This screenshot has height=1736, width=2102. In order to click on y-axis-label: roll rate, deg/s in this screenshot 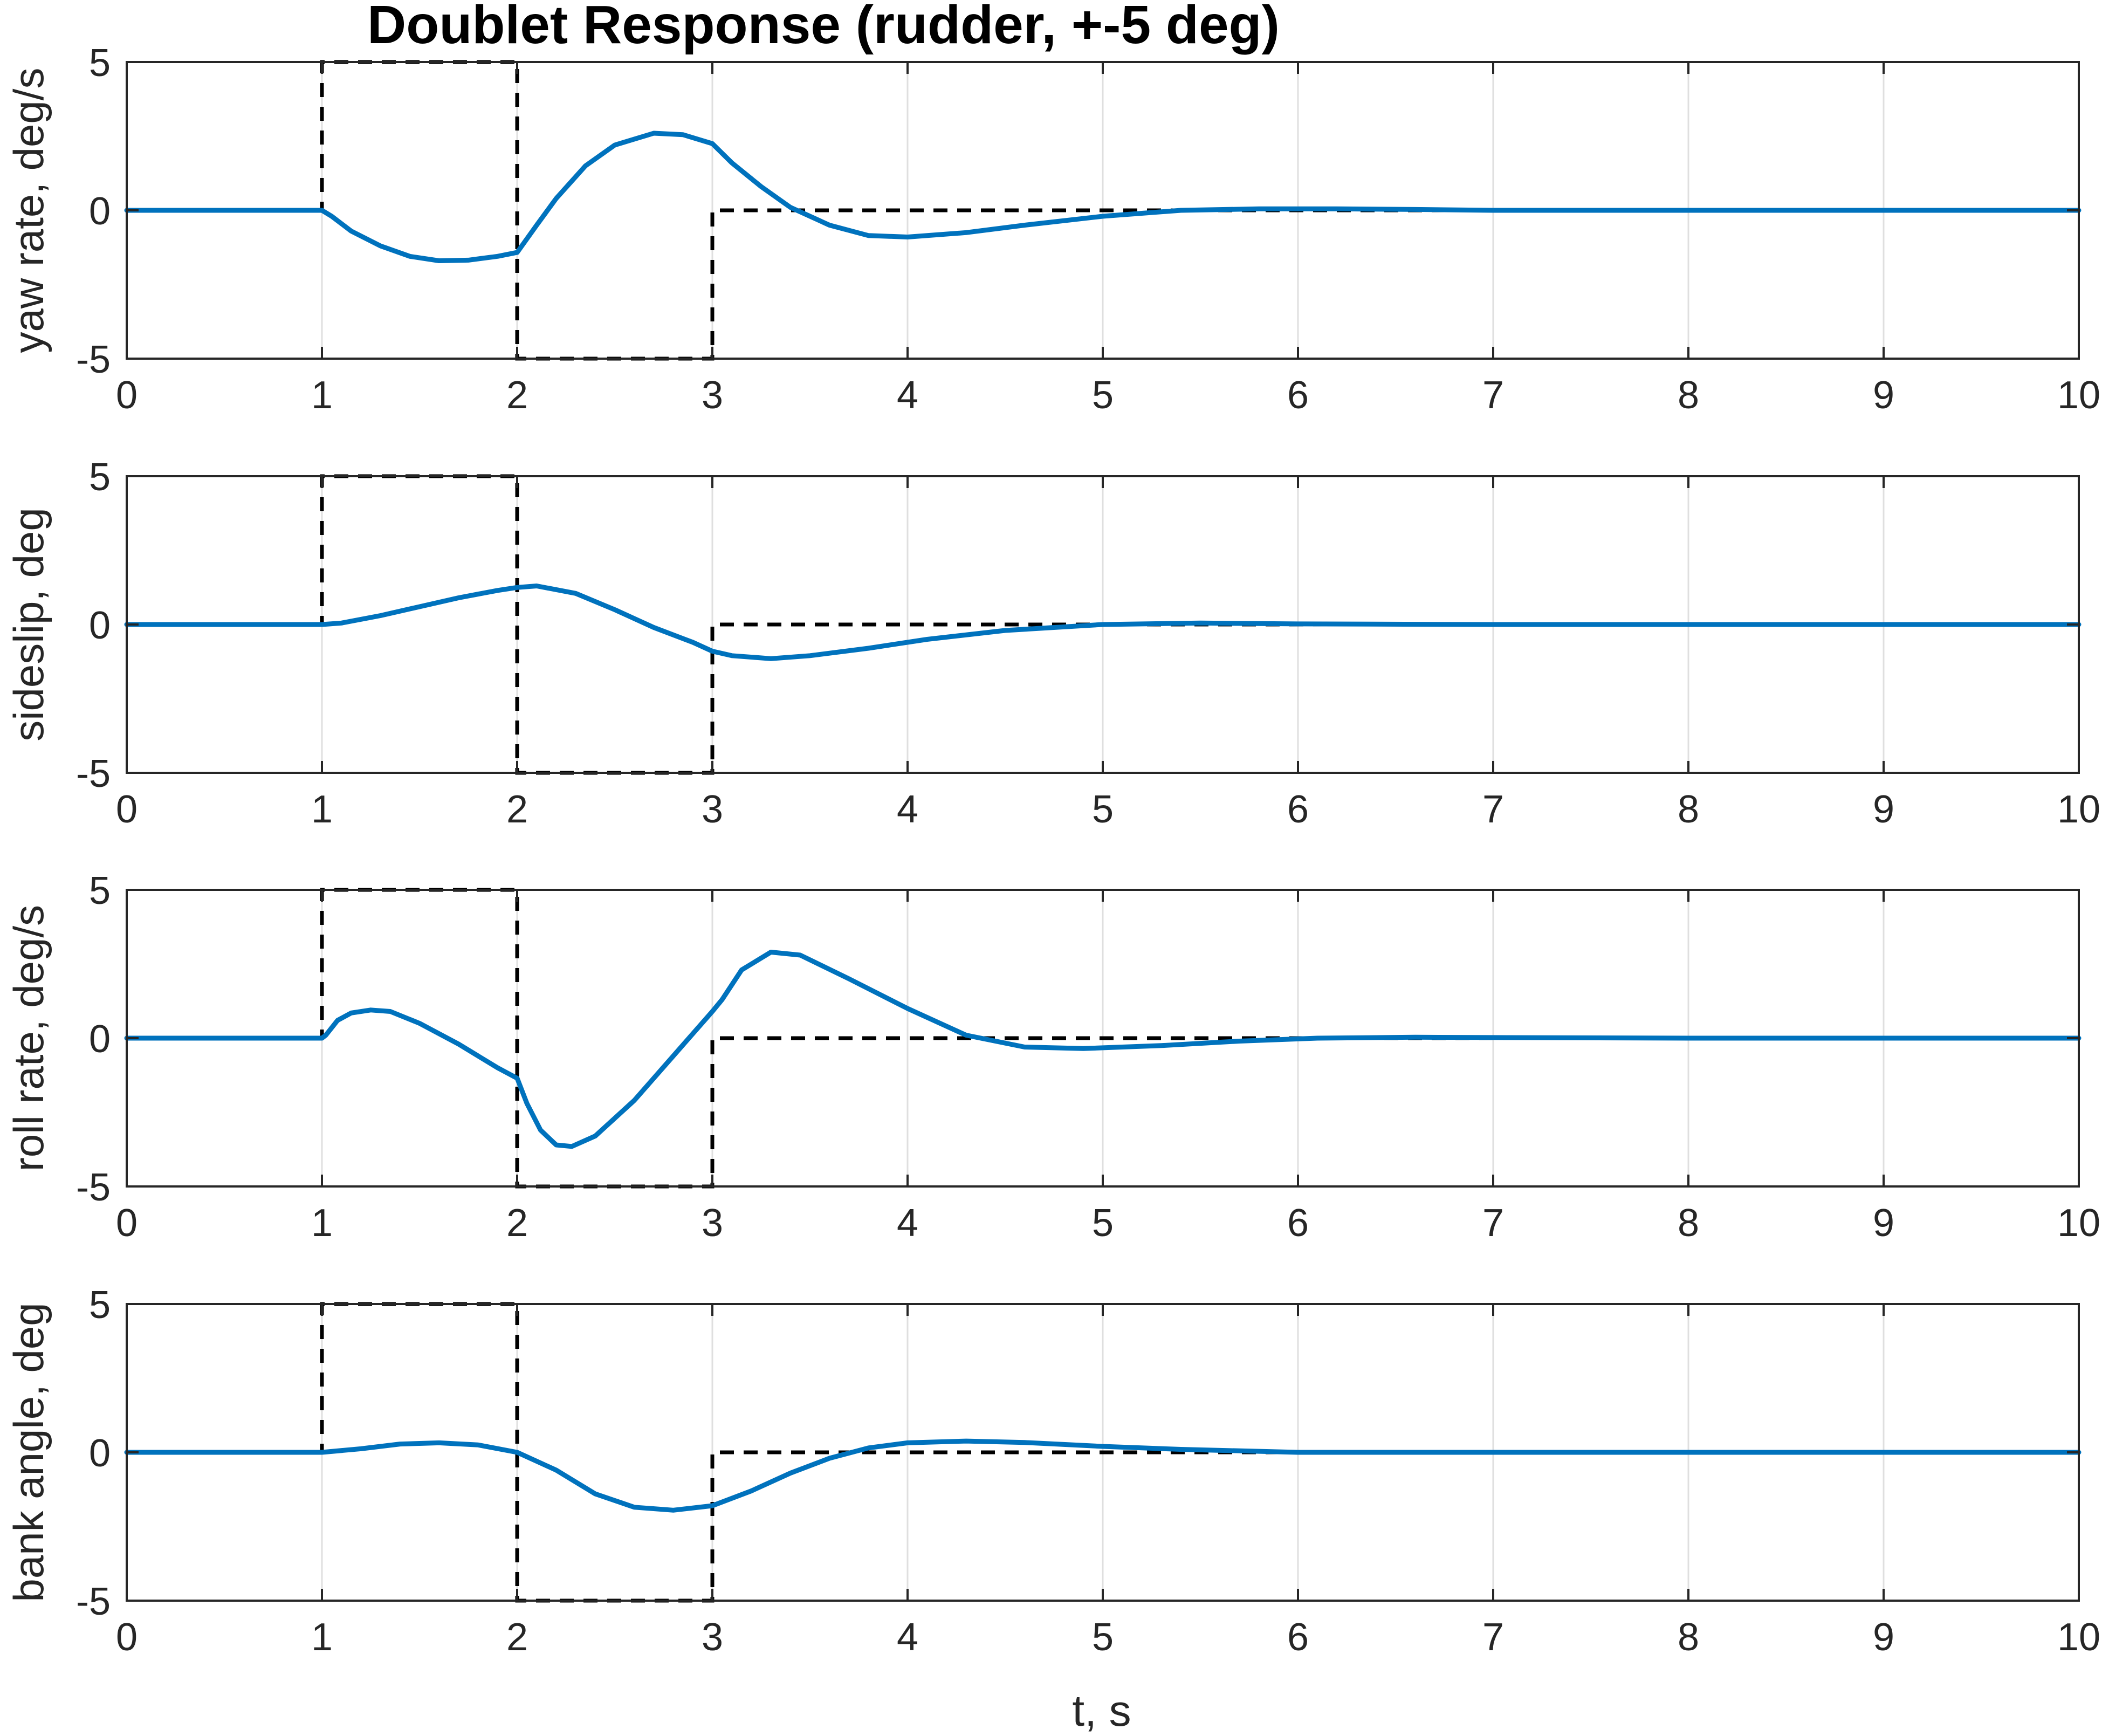, I will do `click(28, 1038)`.